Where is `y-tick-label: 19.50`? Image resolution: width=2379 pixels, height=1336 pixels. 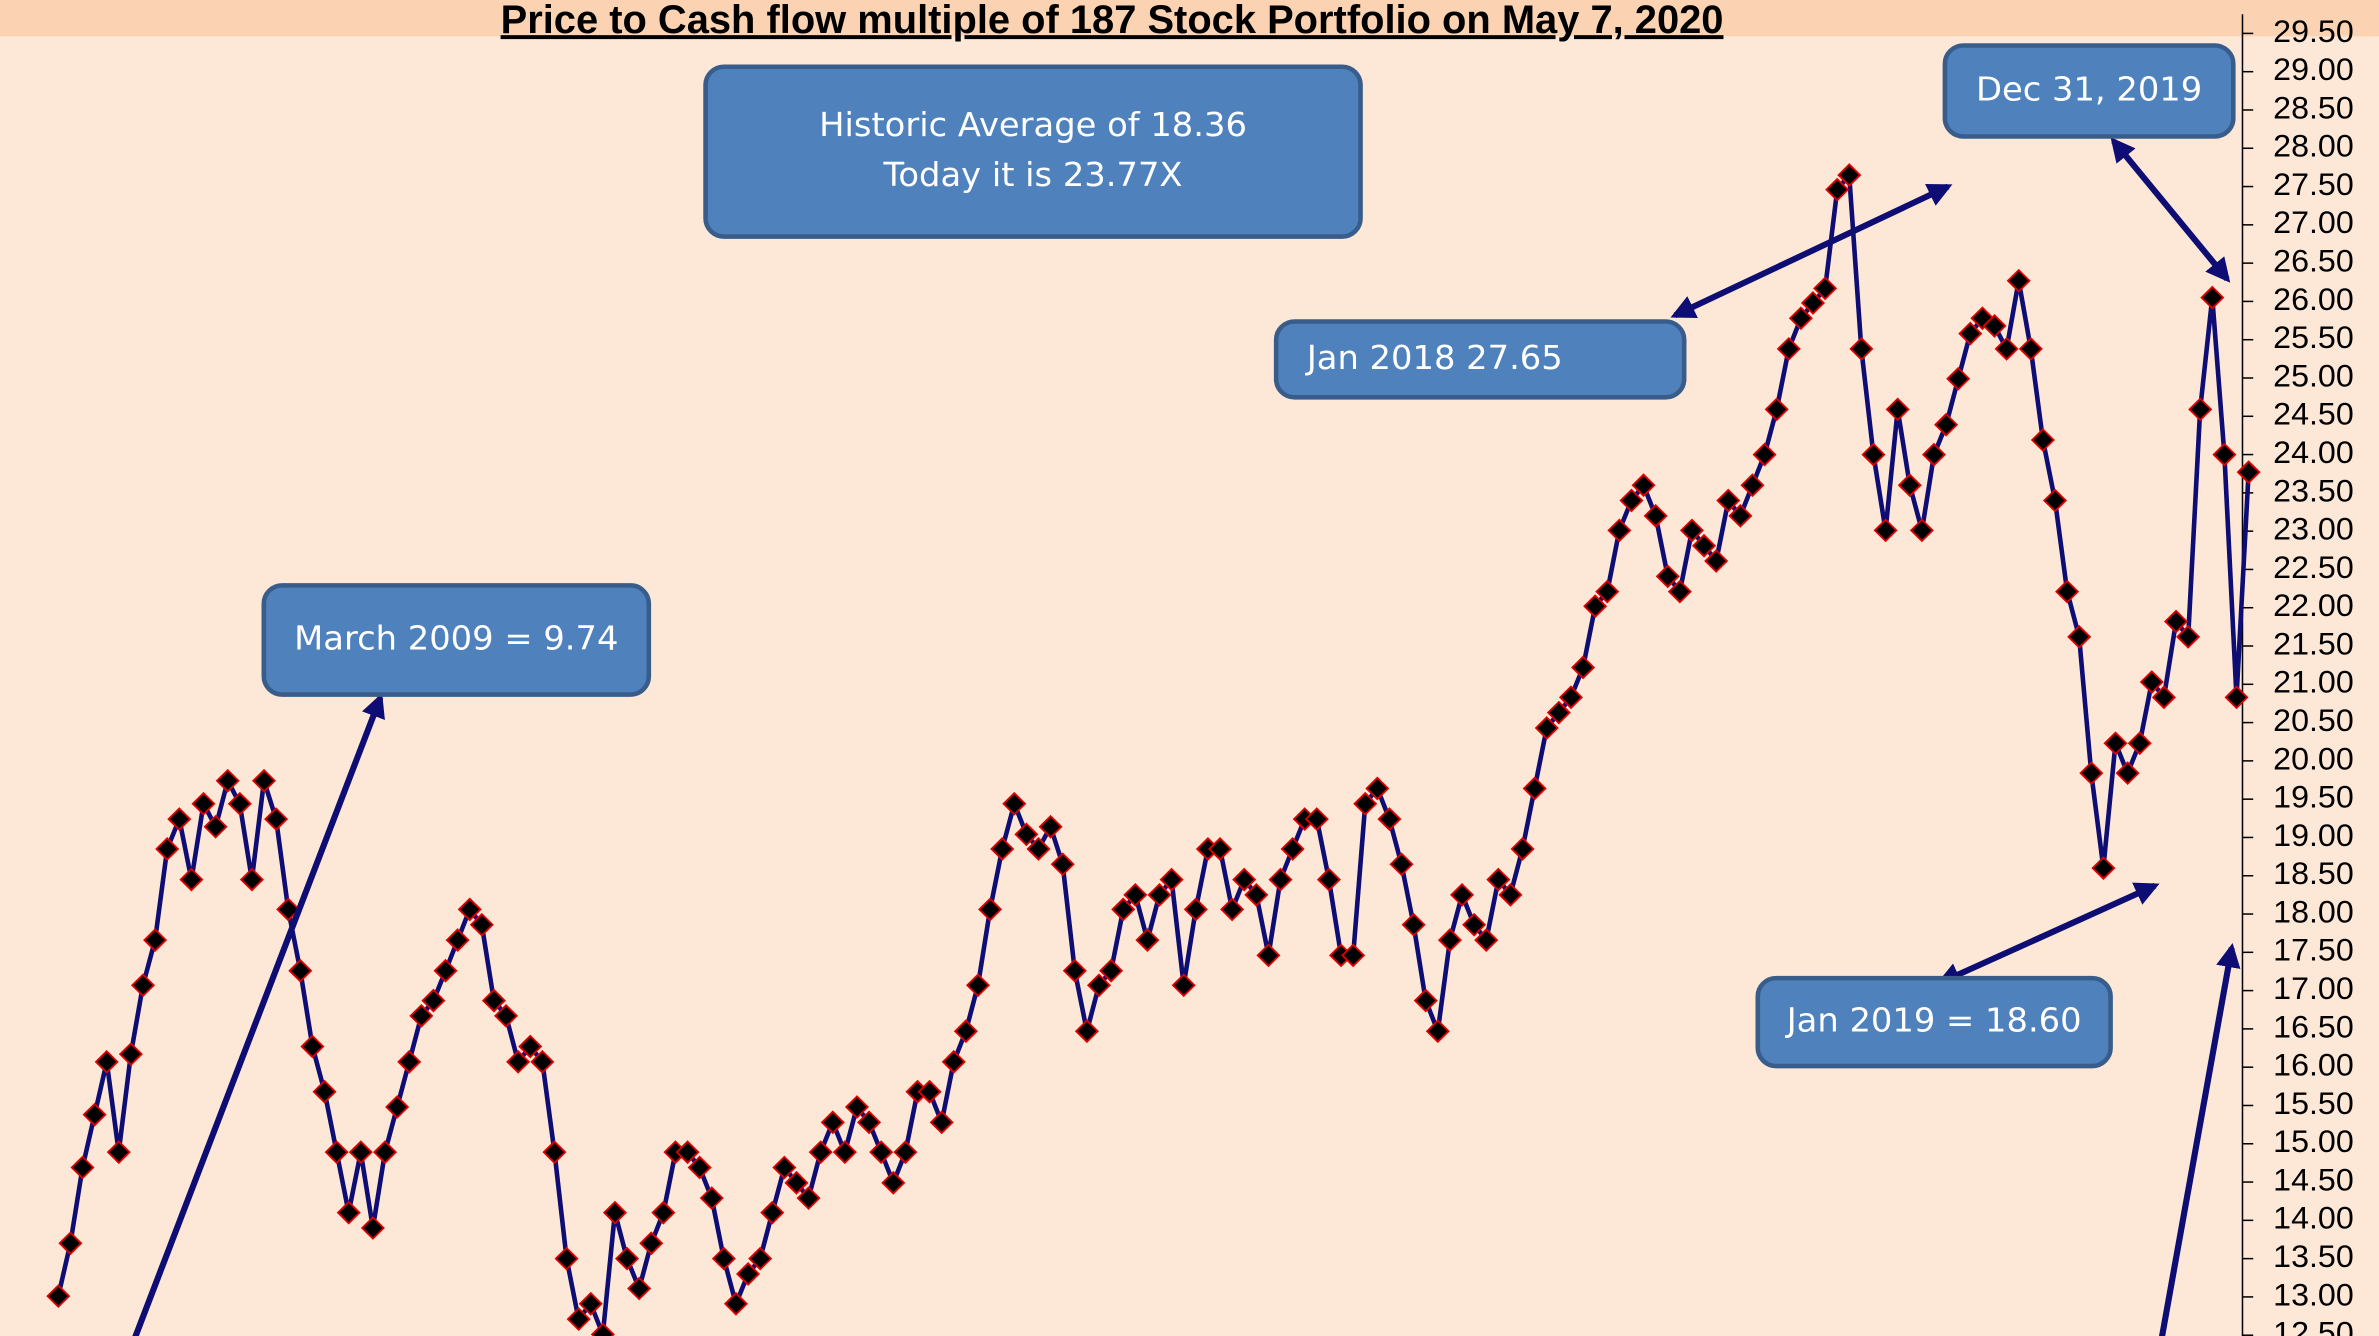
y-tick-label: 19.50 is located at coordinates (2313, 797).